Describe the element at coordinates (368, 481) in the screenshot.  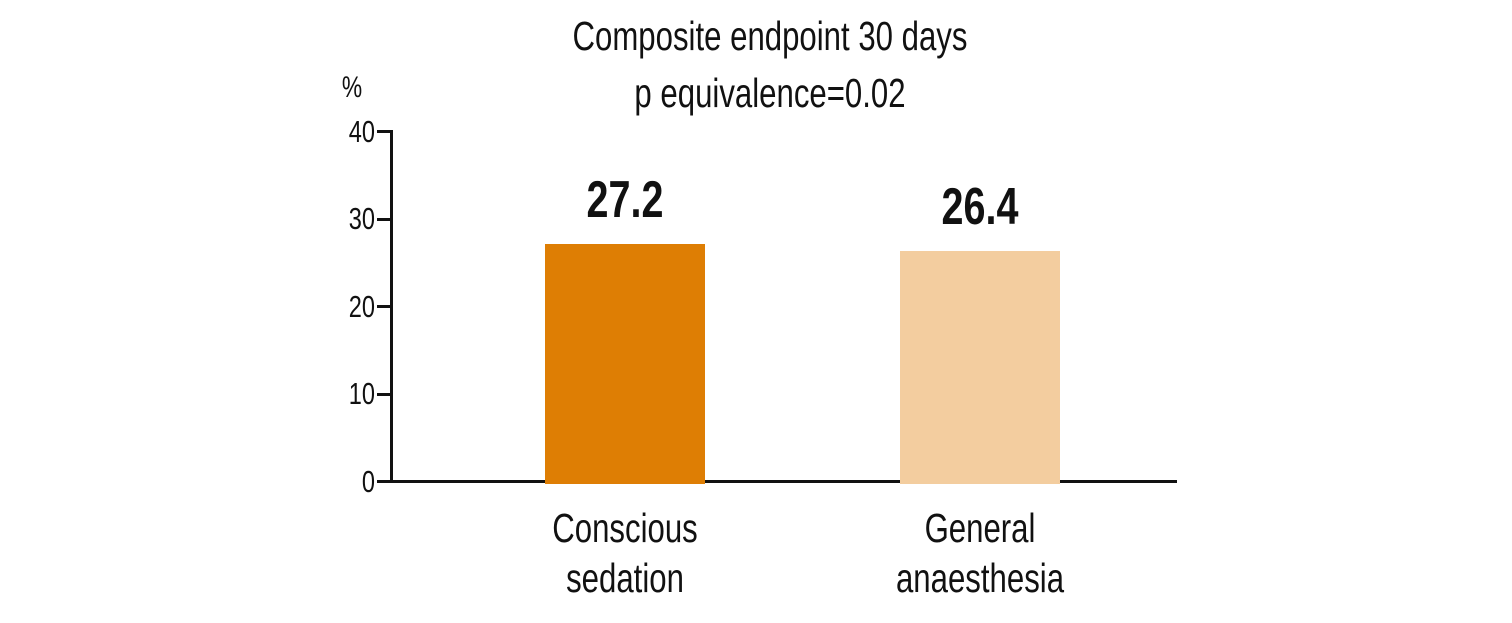
I see `y-tick-label: 0` at that location.